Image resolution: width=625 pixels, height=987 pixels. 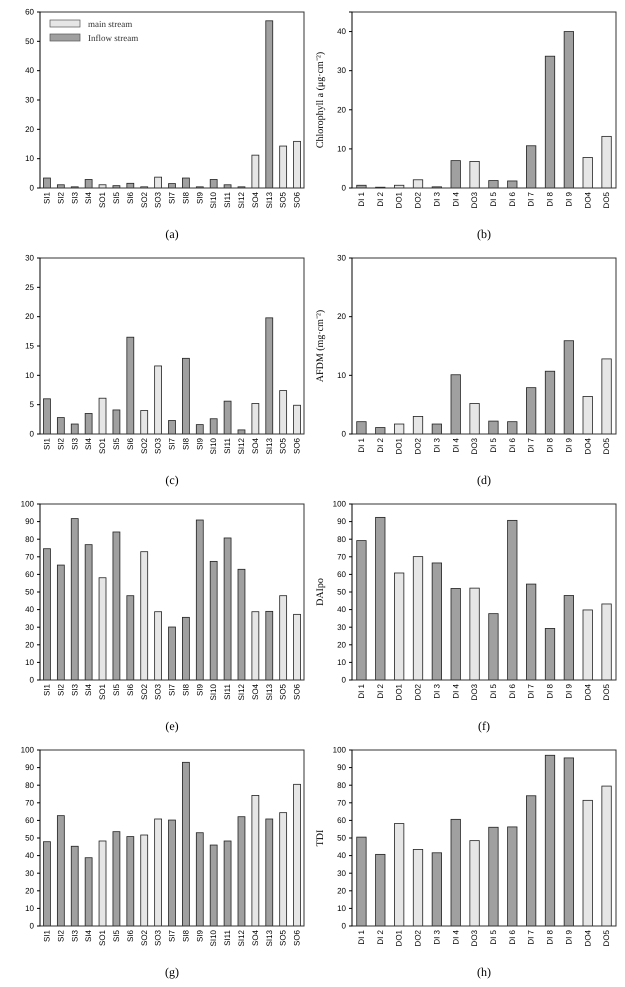 What do you see at coordinates (320, 838) in the screenshot?
I see `y-axis-title: TDI` at bounding box center [320, 838].